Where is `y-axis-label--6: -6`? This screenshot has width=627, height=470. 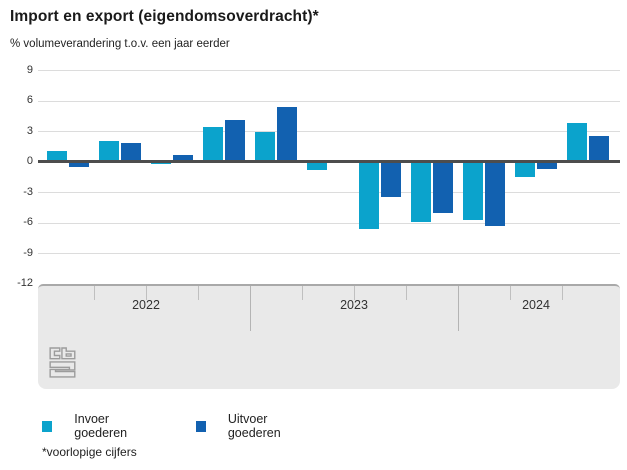
y-axis-label--6: -6 is located at coordinates (28, 222).